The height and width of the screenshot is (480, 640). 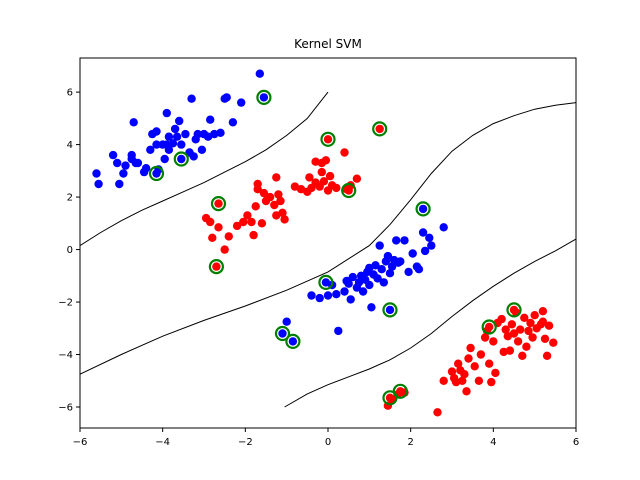 What do you see at coordinates (70, 250) in the screenshot?
I see `y-tick-label: 0` at bounding box center [70, 250].